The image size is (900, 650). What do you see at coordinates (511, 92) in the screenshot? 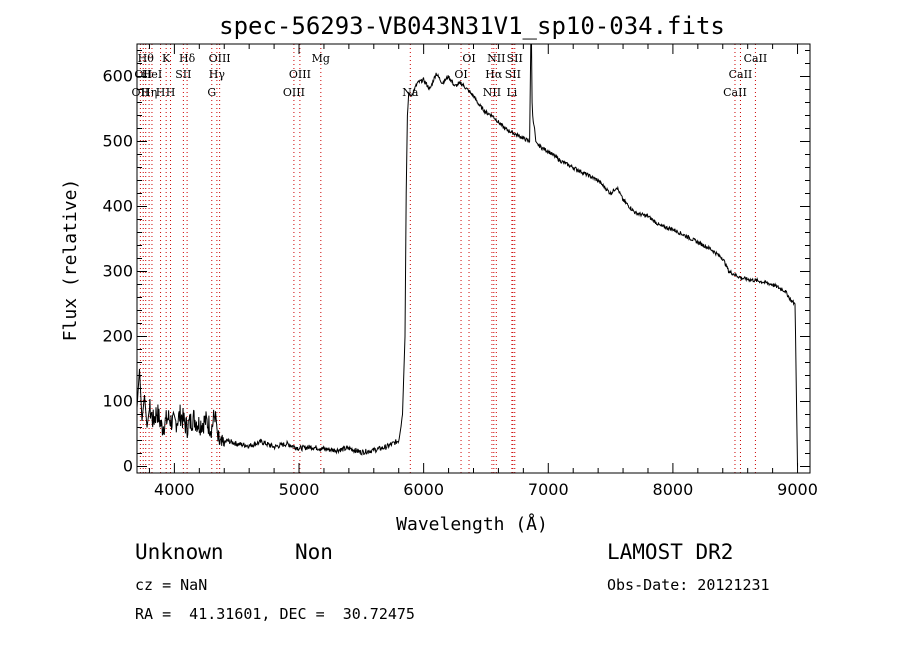
I see `line-marker-label: Li` at bounding box center [511, 92].